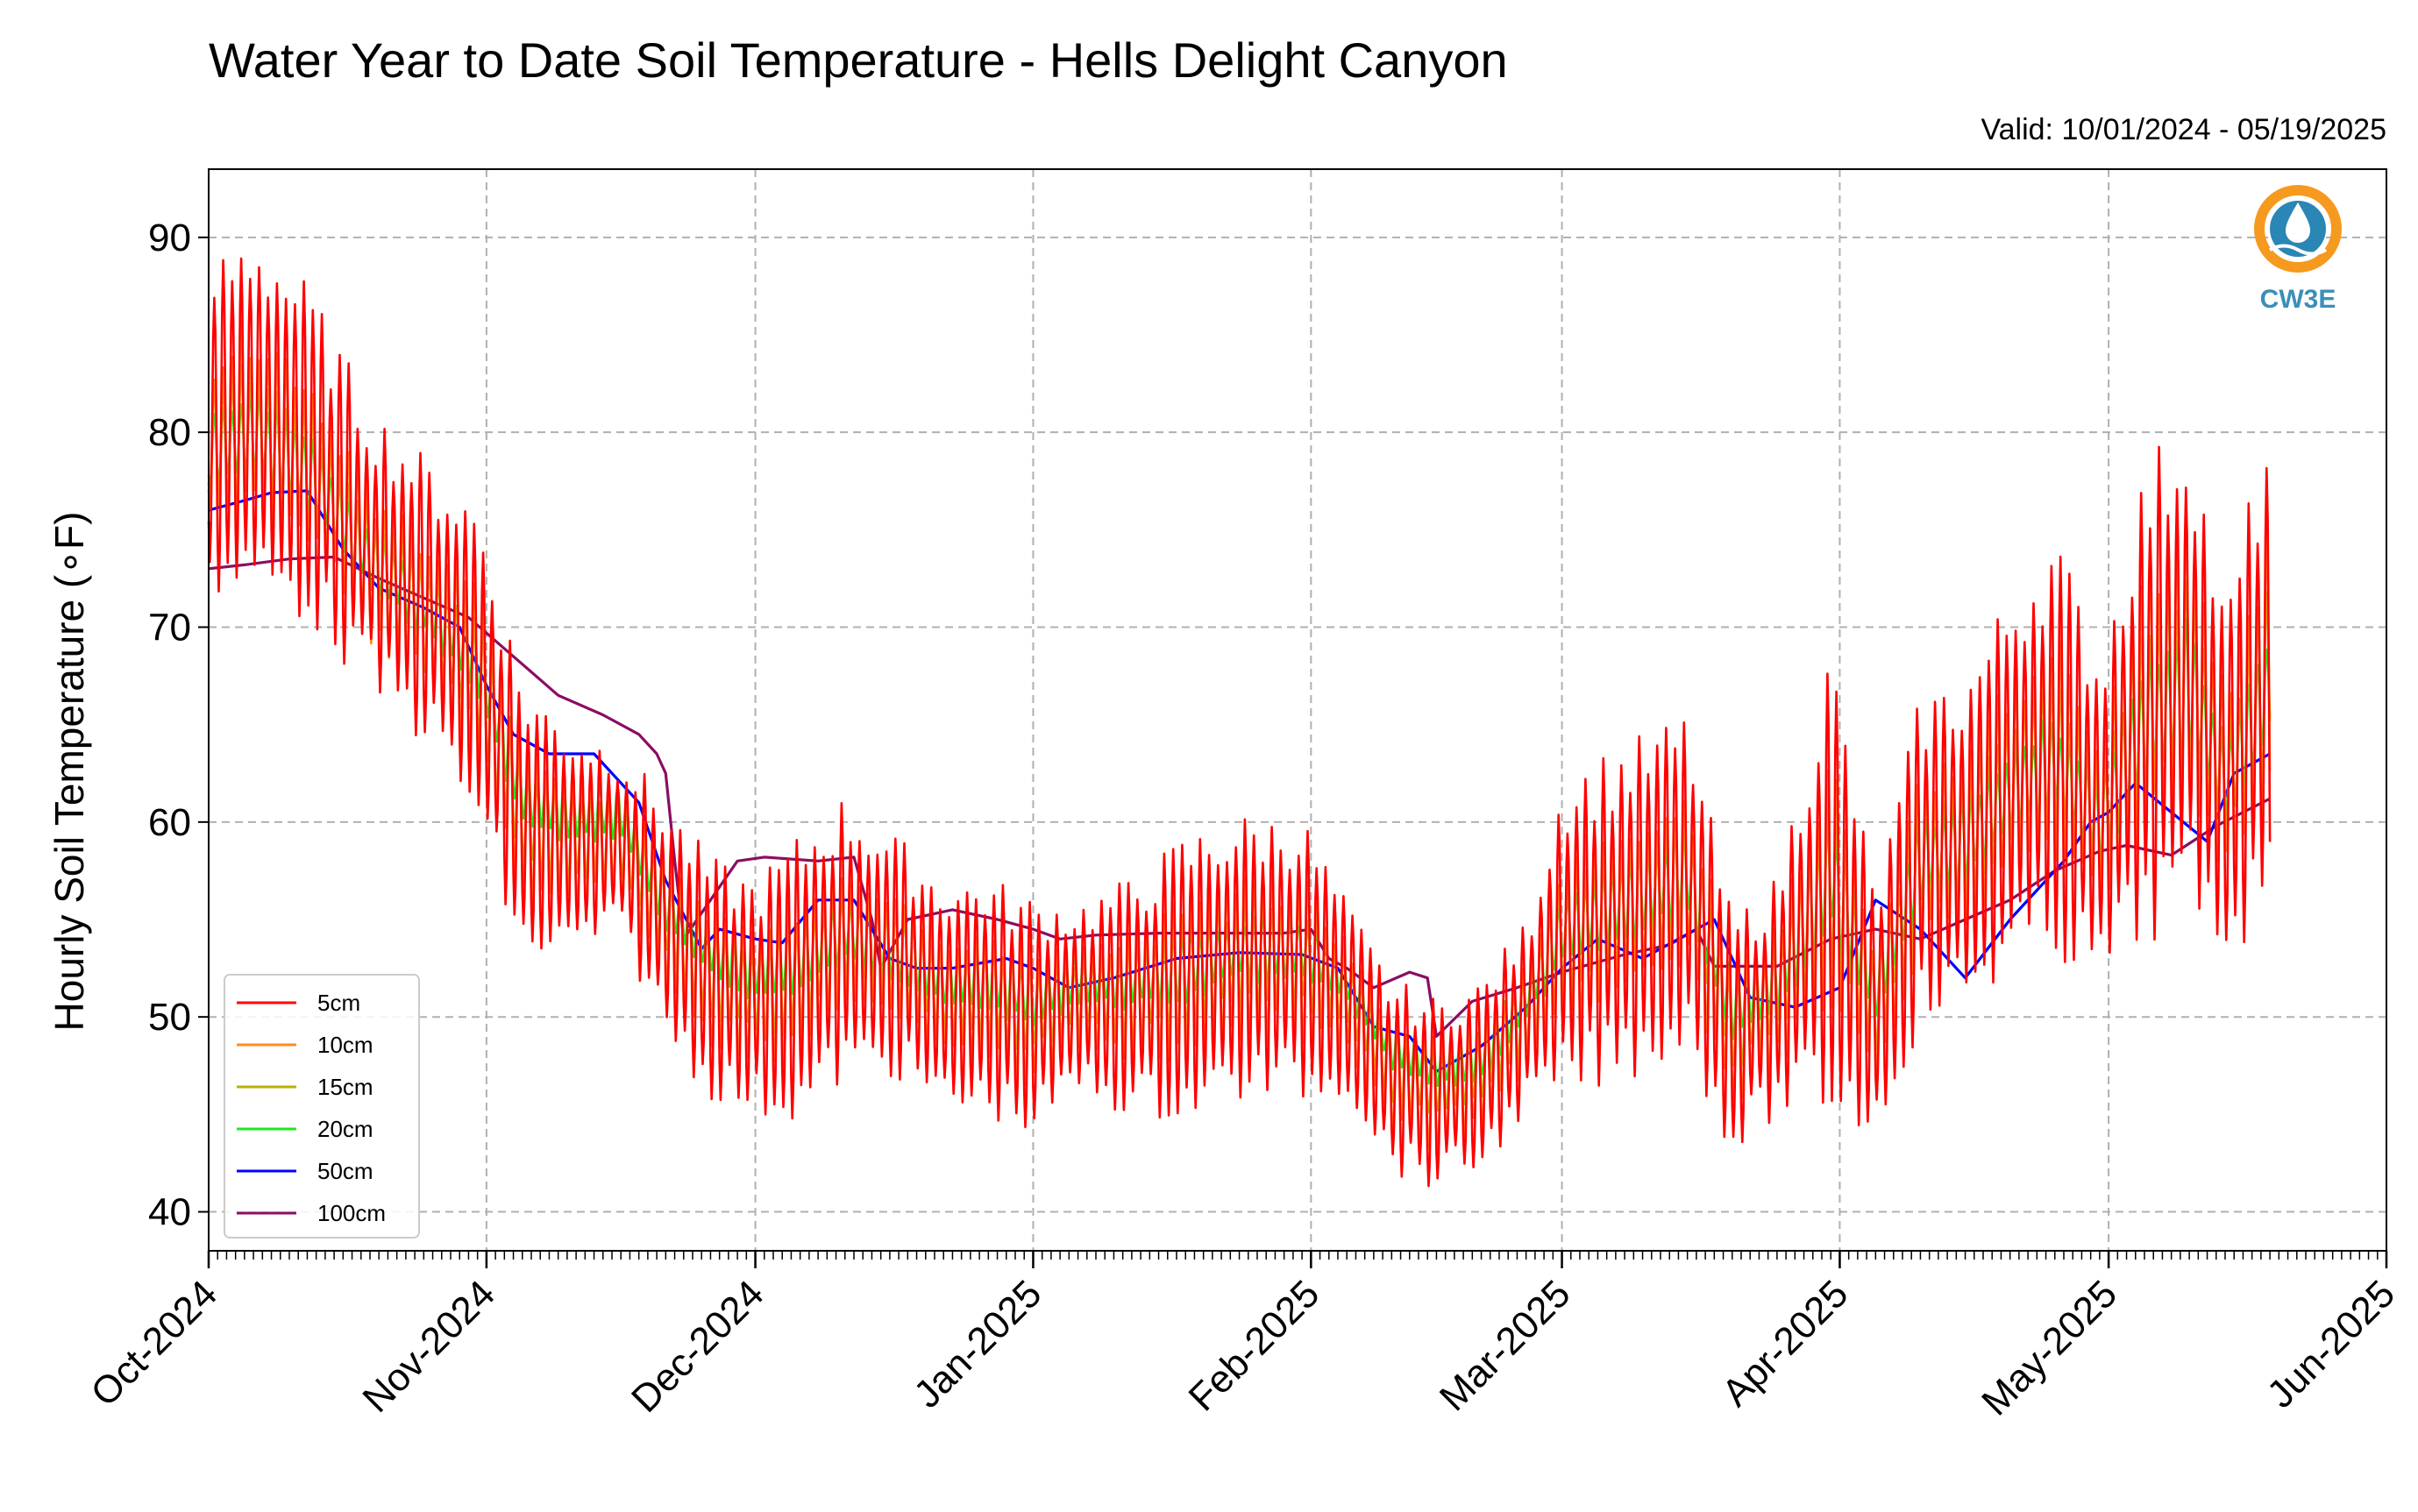 This screenshot has width=2418, height=1512. Describe the element at coordinates (345, 1171) in the screenshot. I see `legend-label-50cm: 50cm` at that location.